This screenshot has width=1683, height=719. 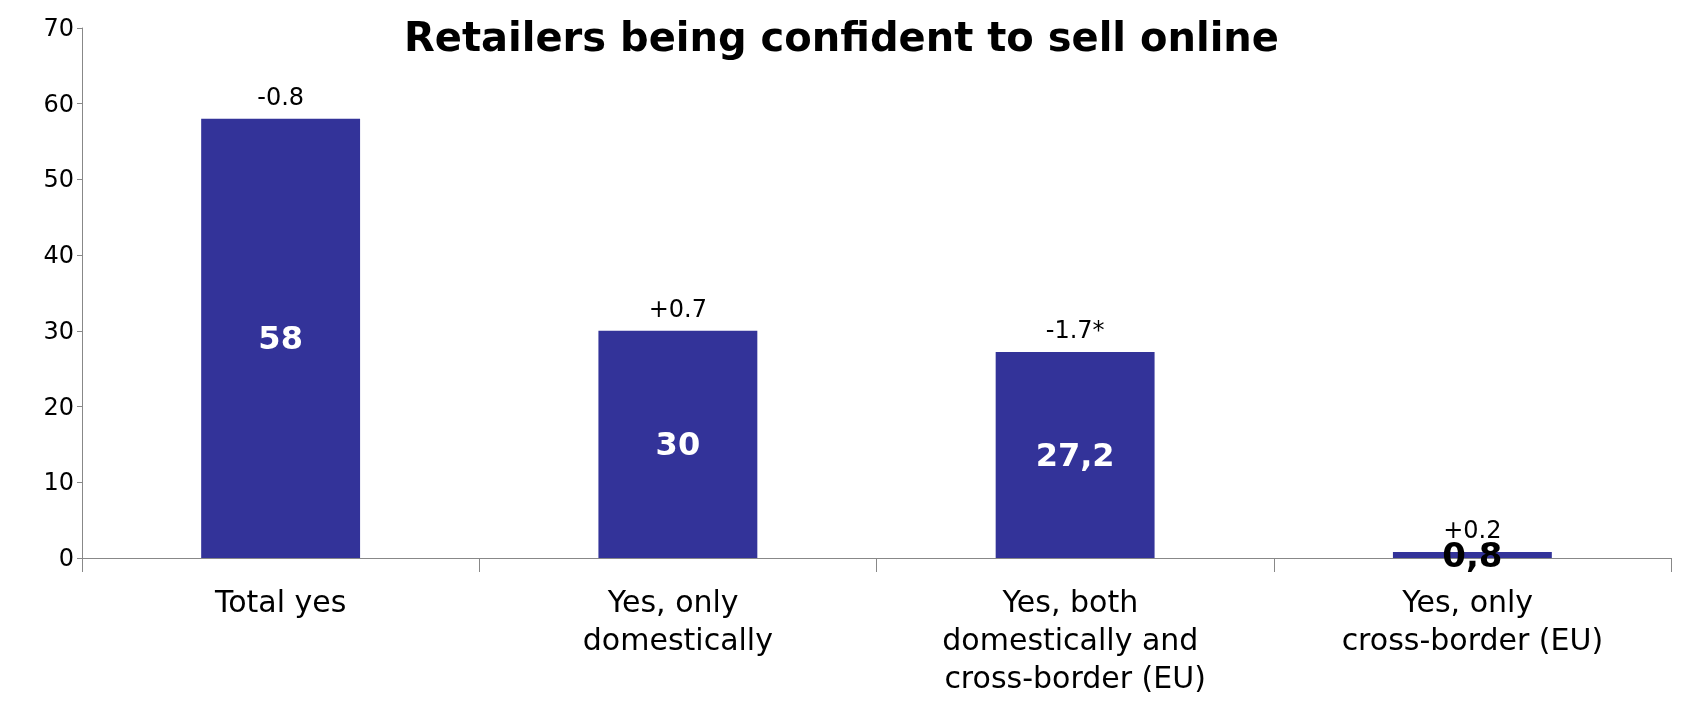 What do you see at coordinates (58, 103) in the screenshot?
I see `y-tick-label: 60` at bounding box center [58, 103].